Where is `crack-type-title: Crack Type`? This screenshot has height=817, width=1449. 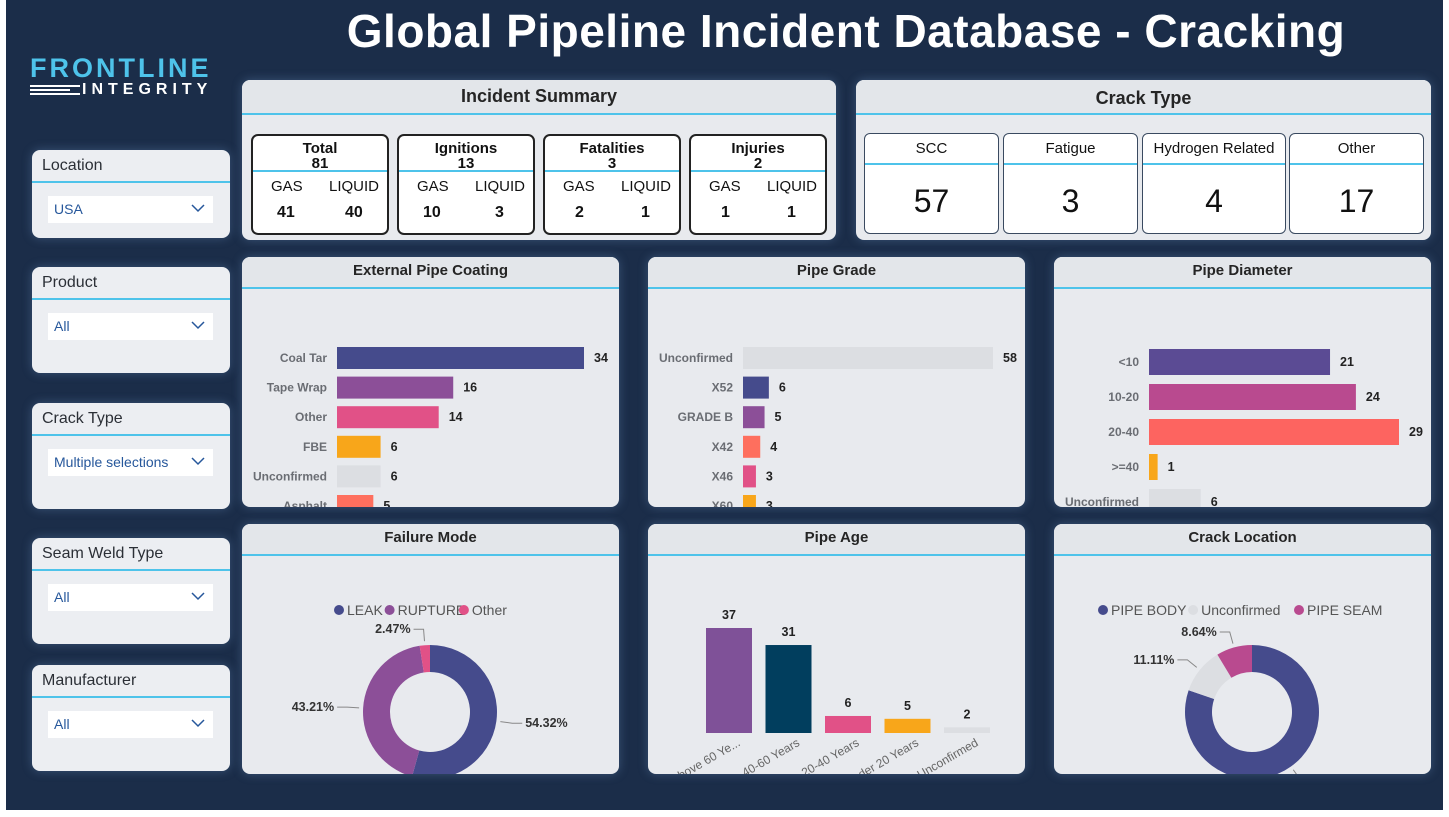 crack-type-title: Crack Type is located at coordinates (1143, 97).